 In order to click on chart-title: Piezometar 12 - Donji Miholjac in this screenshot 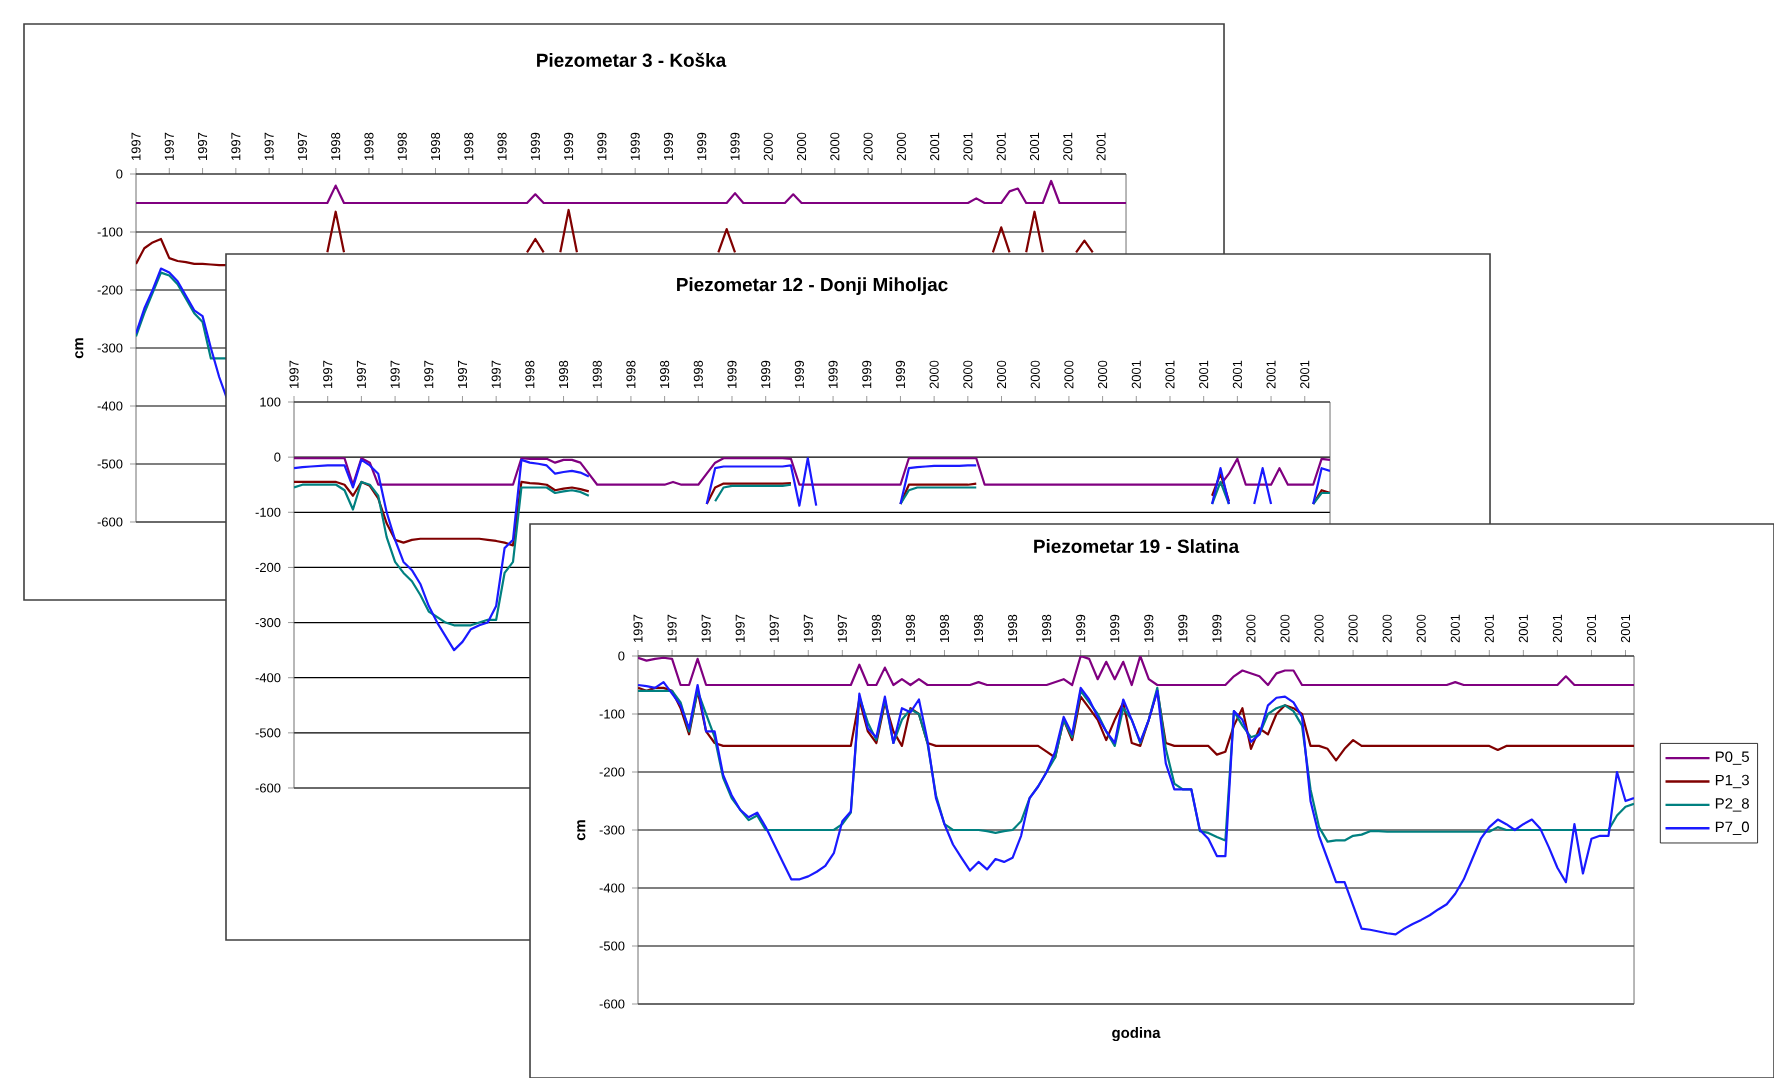, I will do `click(812, 286)`.